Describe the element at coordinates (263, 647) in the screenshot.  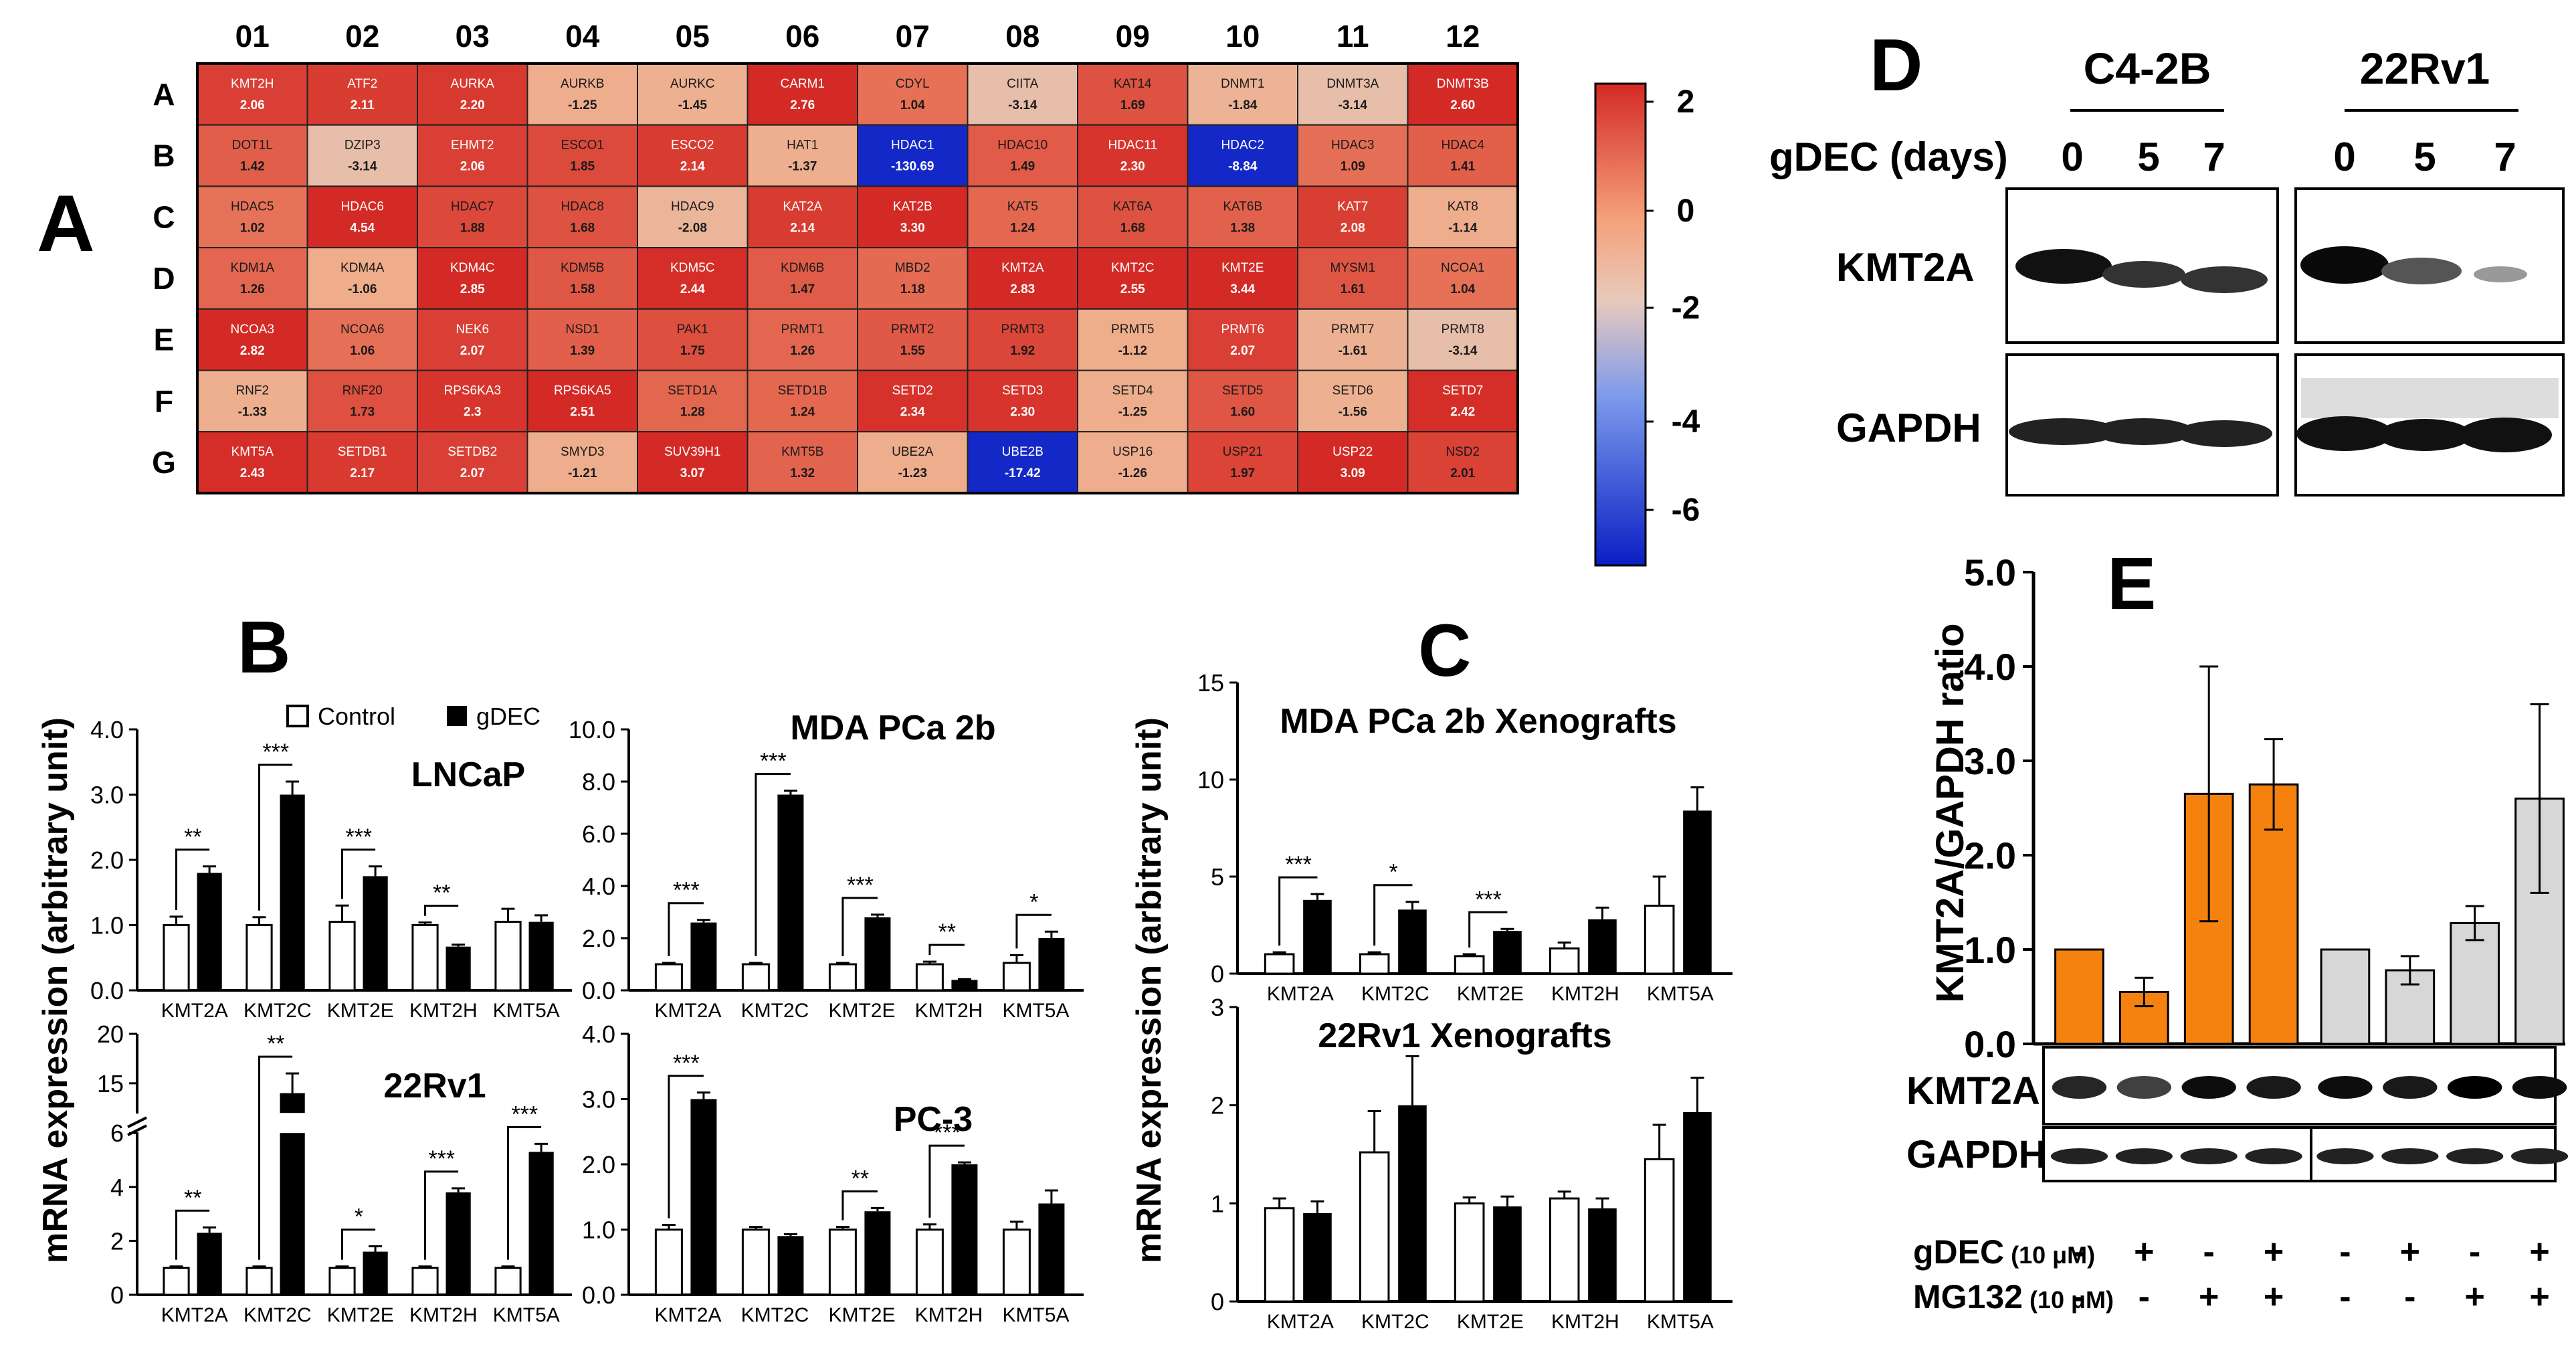
I see `panel-letter-b: B` at that location.